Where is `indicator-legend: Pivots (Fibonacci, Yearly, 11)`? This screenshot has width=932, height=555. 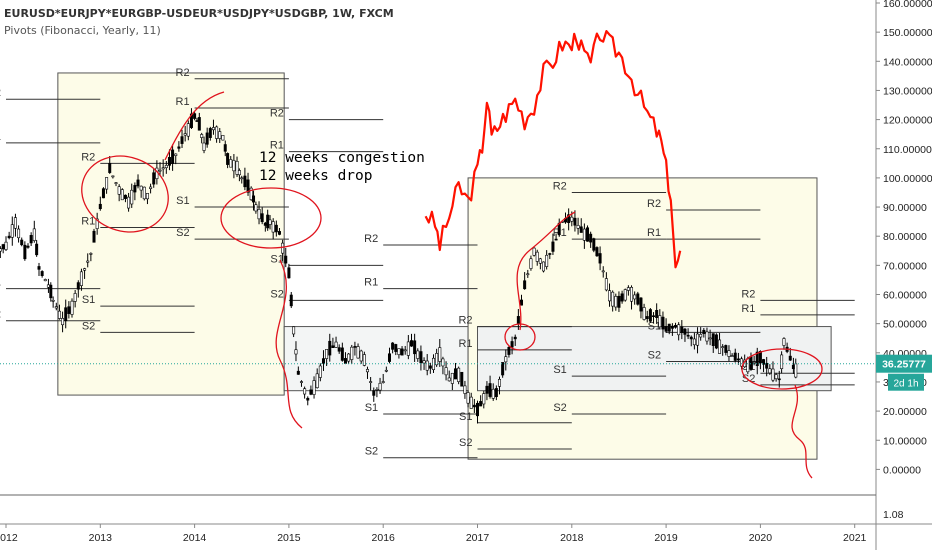 indicator-legend: Pivots (Fibonacci, Yearly, 11) is located at coordinates (82, 30).